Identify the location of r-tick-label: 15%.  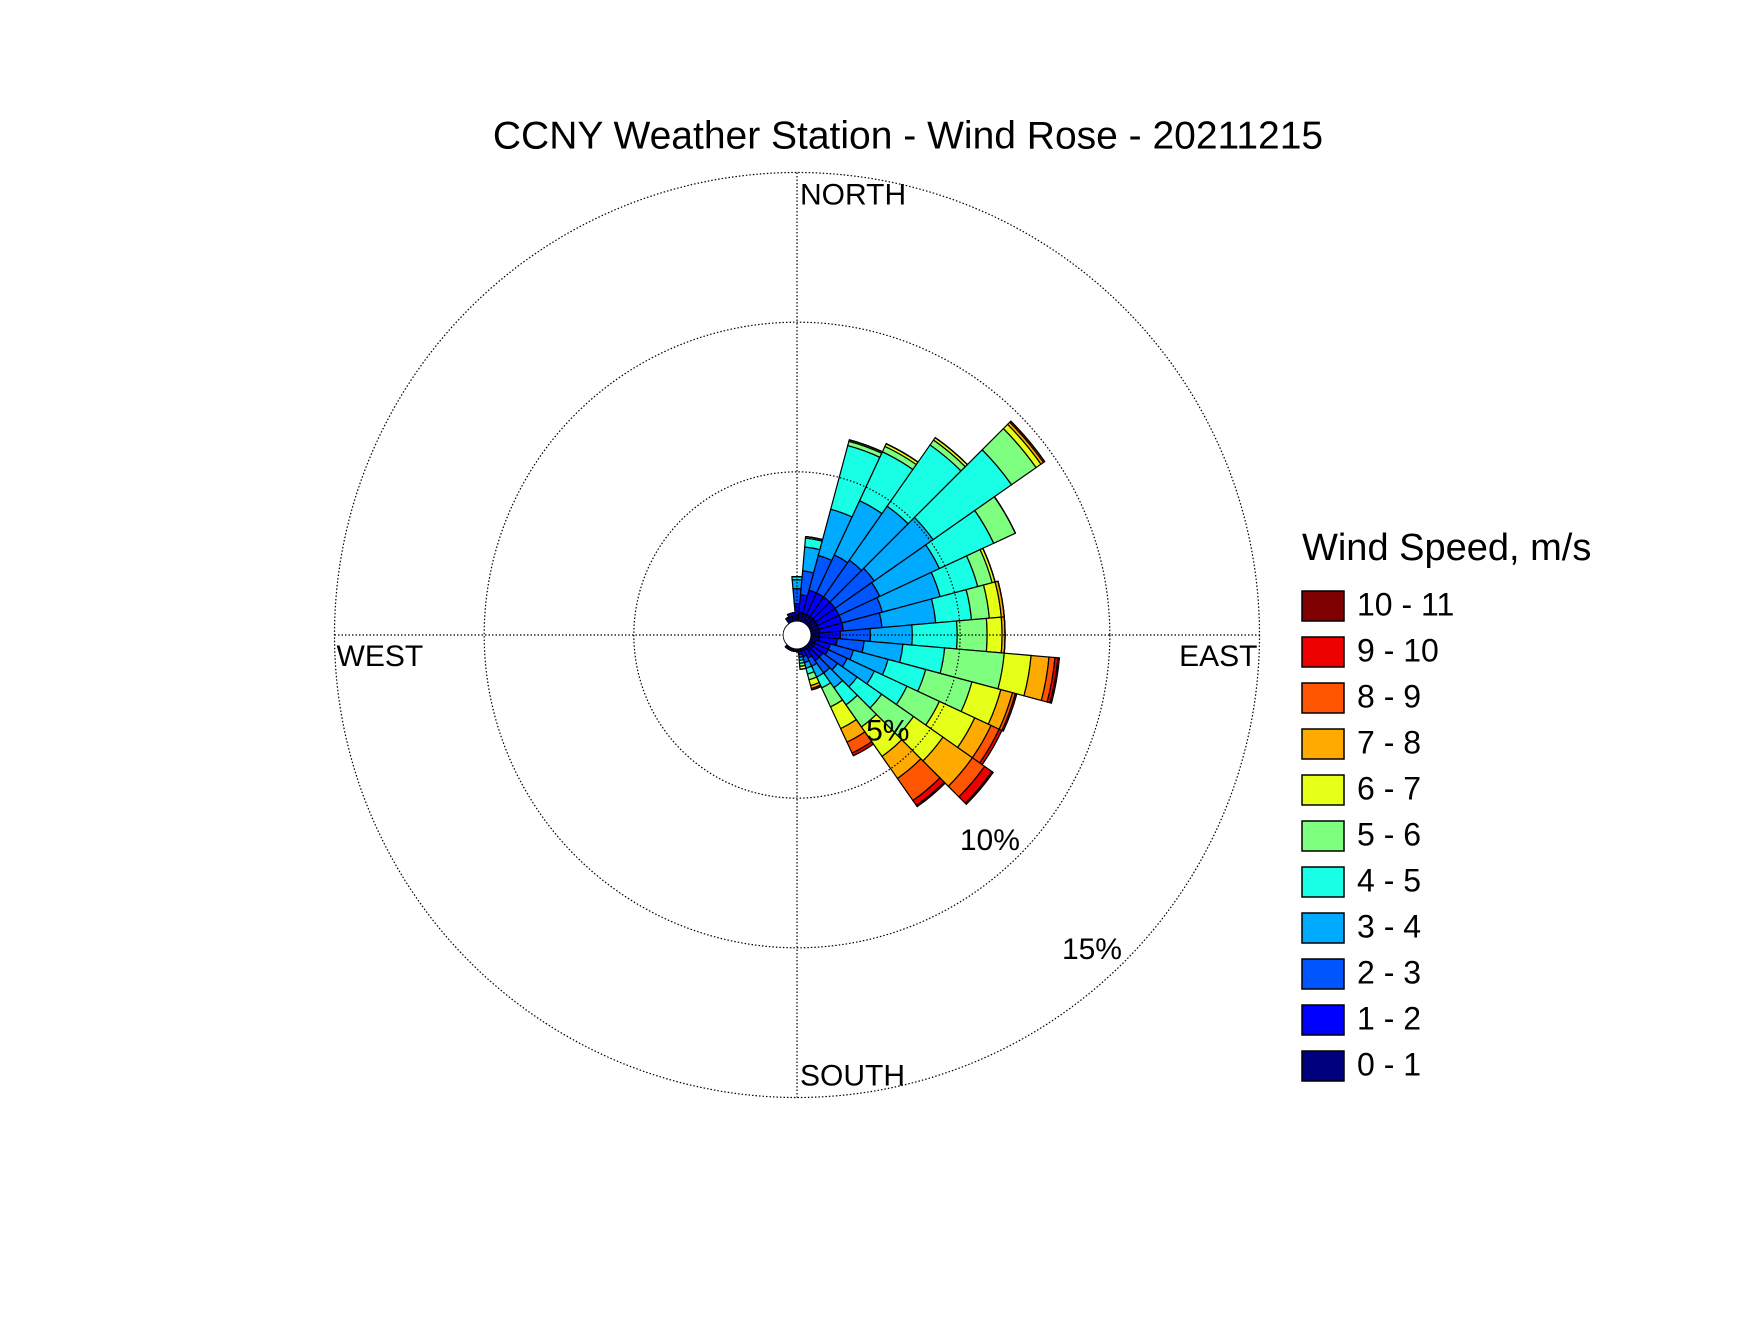
(1092, 949).